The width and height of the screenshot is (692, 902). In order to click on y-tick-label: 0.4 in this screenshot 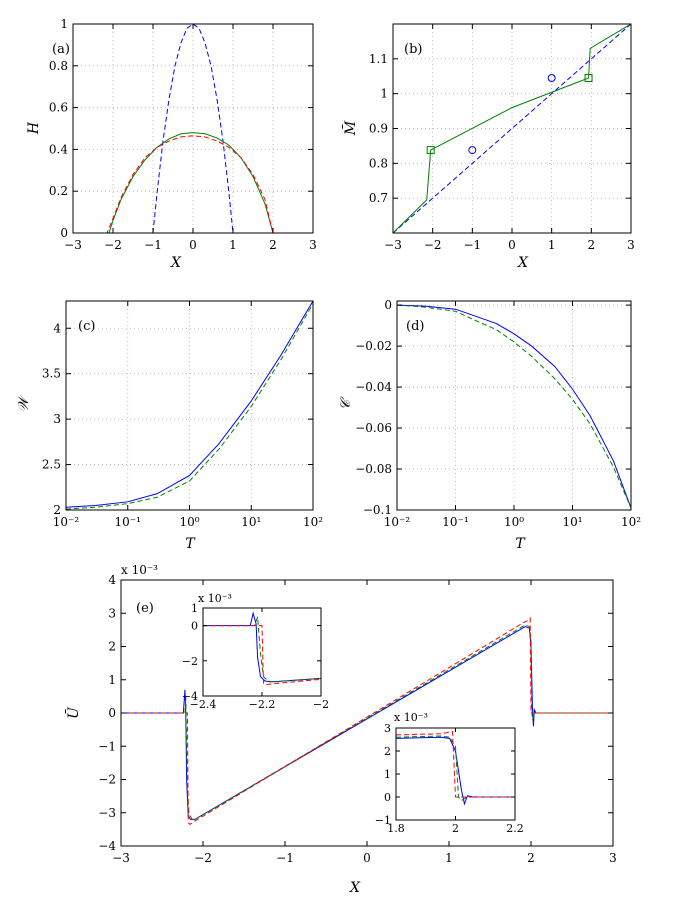, I will do `click(58, 149)`.